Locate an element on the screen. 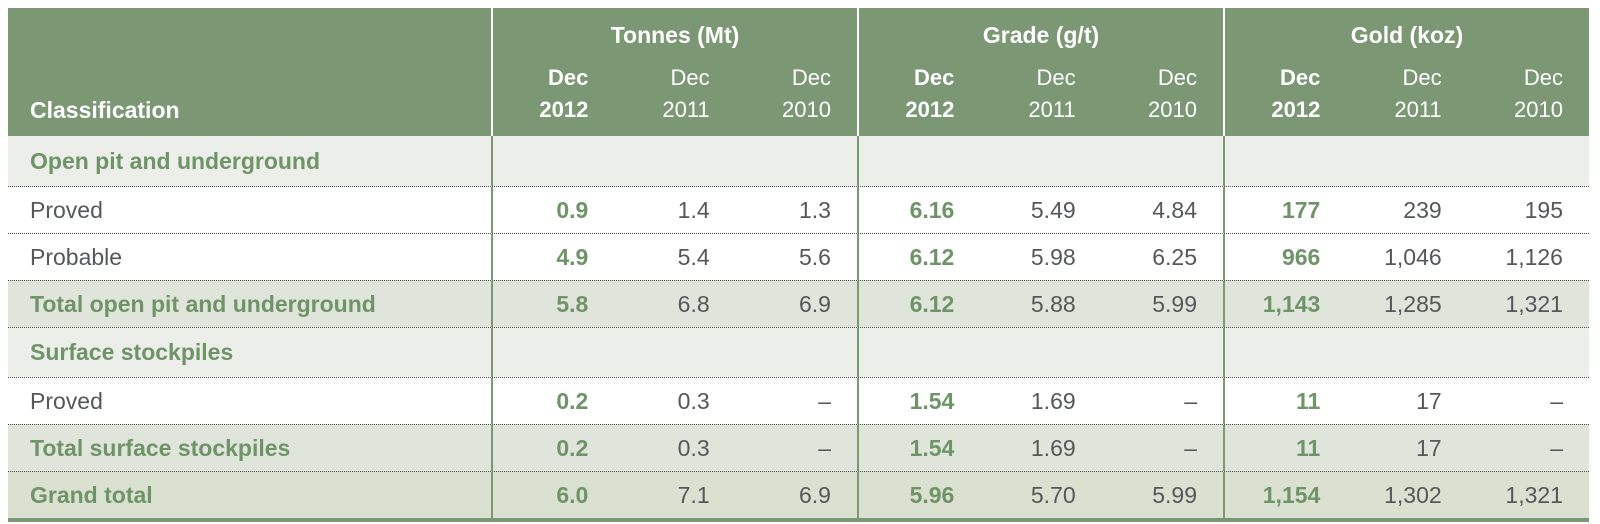  gold-cells: 1,154 1,302 1,321 is located at coordinates (1406, 495).